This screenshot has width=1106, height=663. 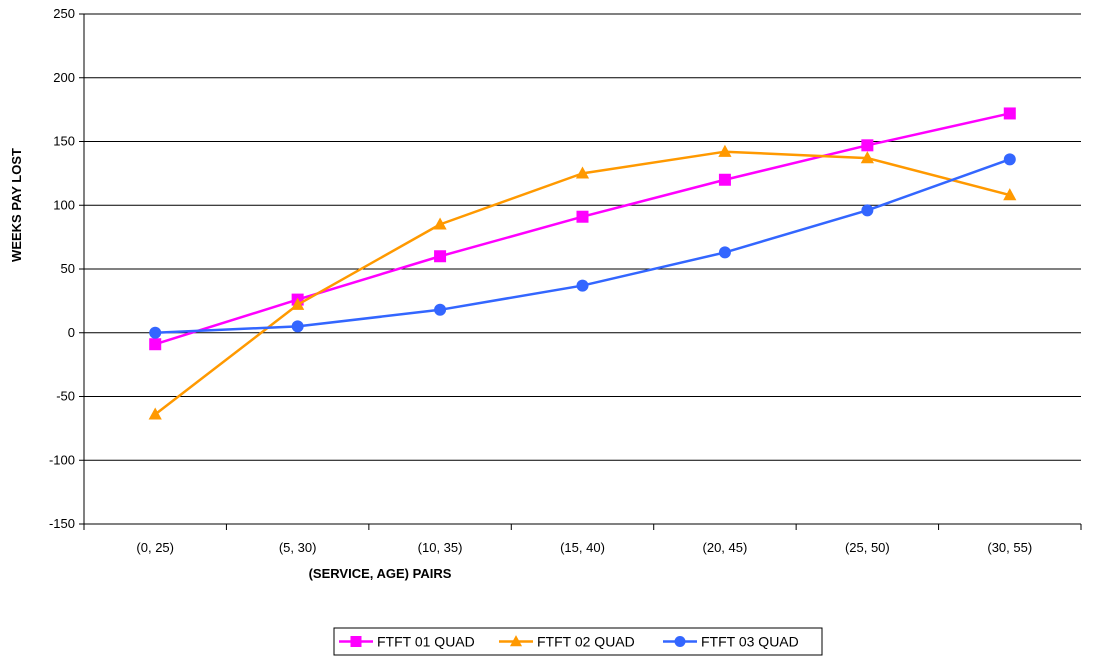 I want to click on legend-box, so click(x=578, y=641).